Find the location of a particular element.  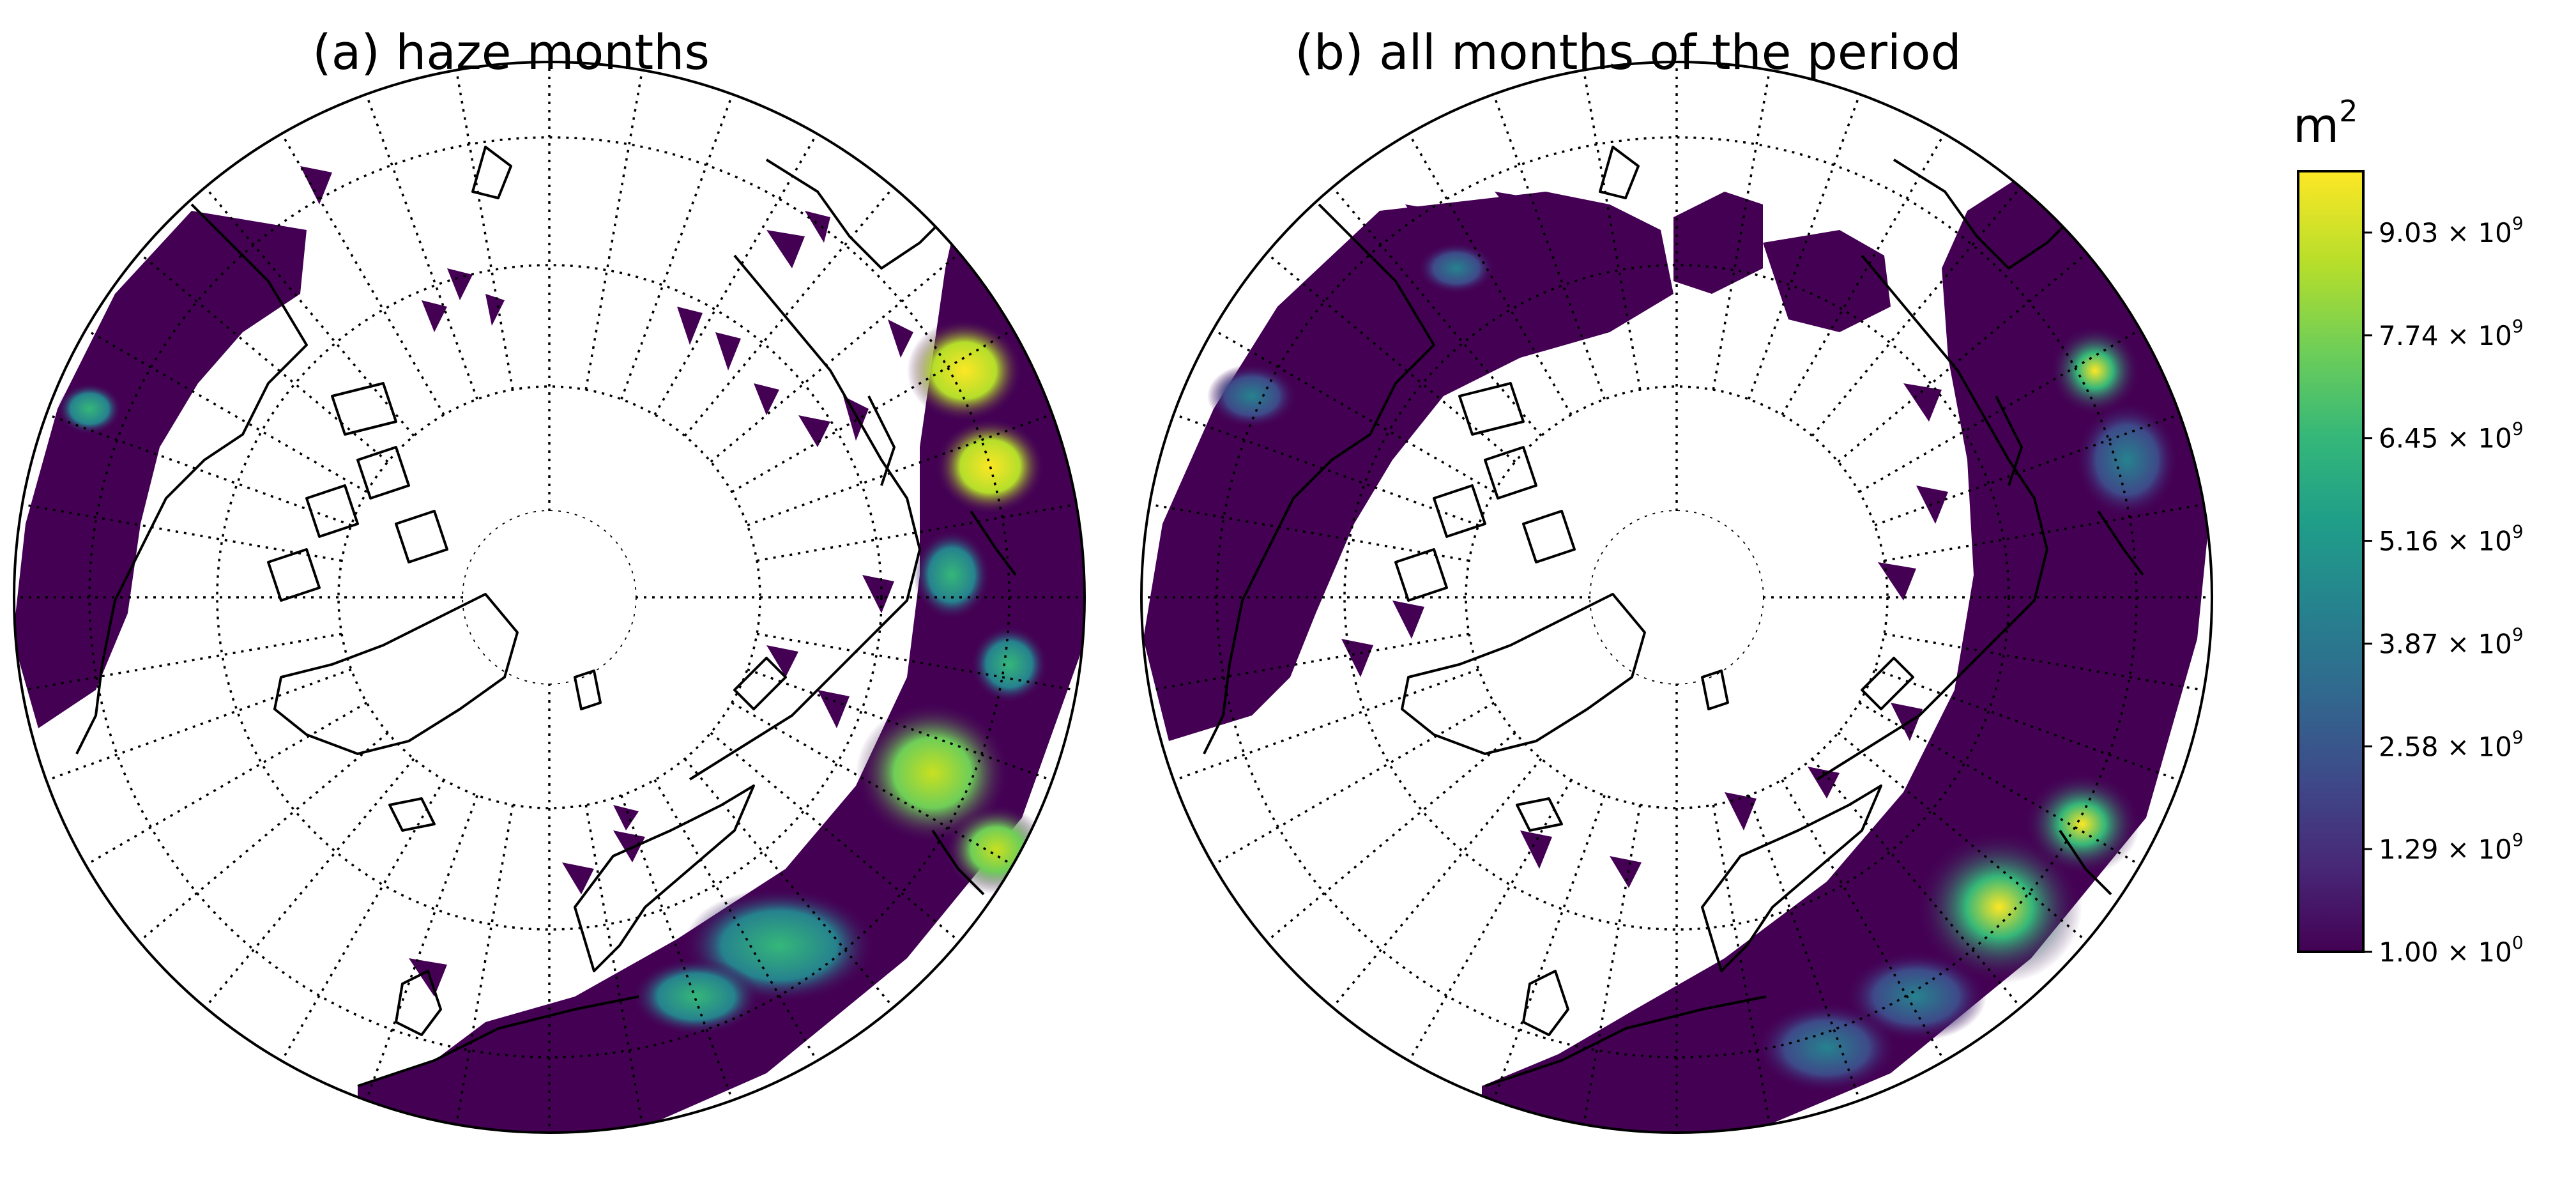

colorbar-tick-label: 1.00 × 100 is located at coordinates (2451, 950).